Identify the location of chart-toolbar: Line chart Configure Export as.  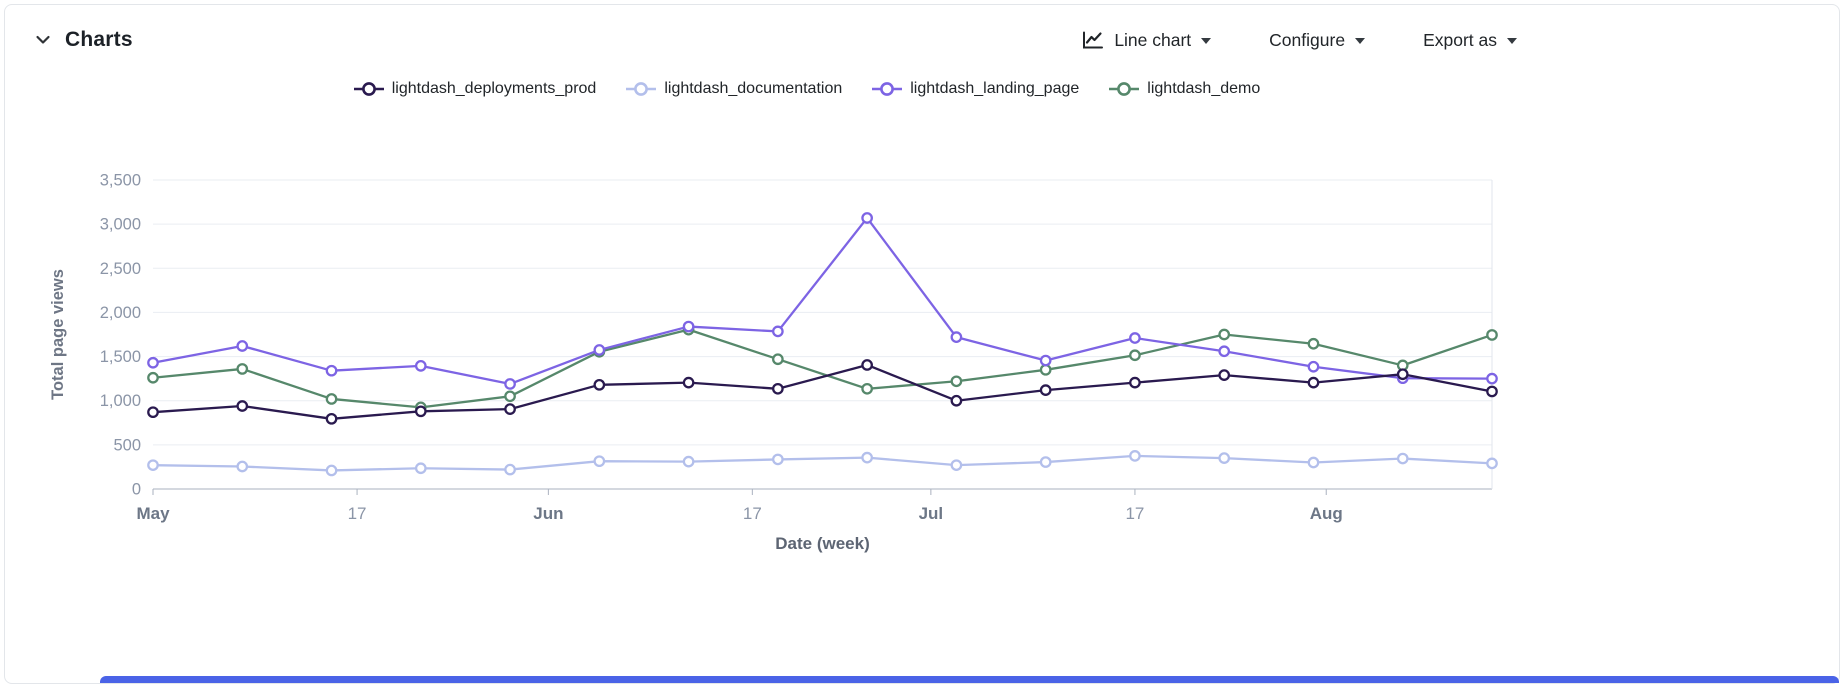
(1299, 40).